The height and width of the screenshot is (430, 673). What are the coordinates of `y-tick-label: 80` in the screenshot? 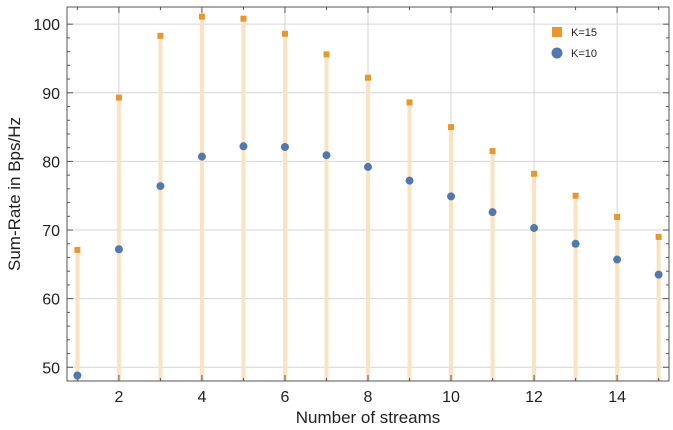 It's located at (51, 162).